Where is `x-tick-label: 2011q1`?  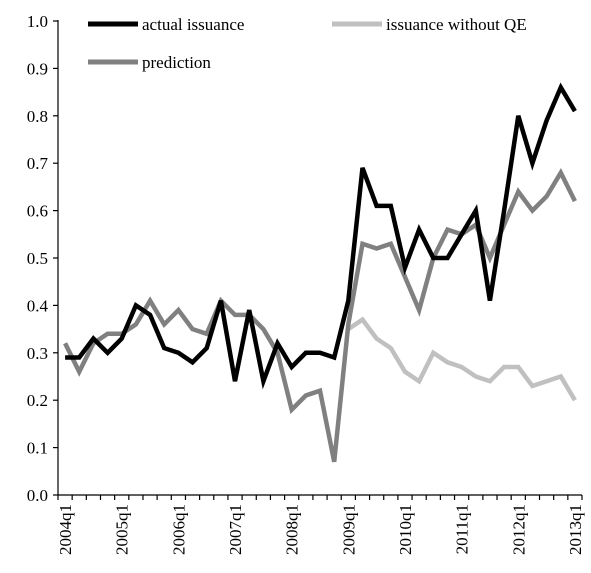
x-tick-label: 2011q1 is located at coordinates (462, 529).